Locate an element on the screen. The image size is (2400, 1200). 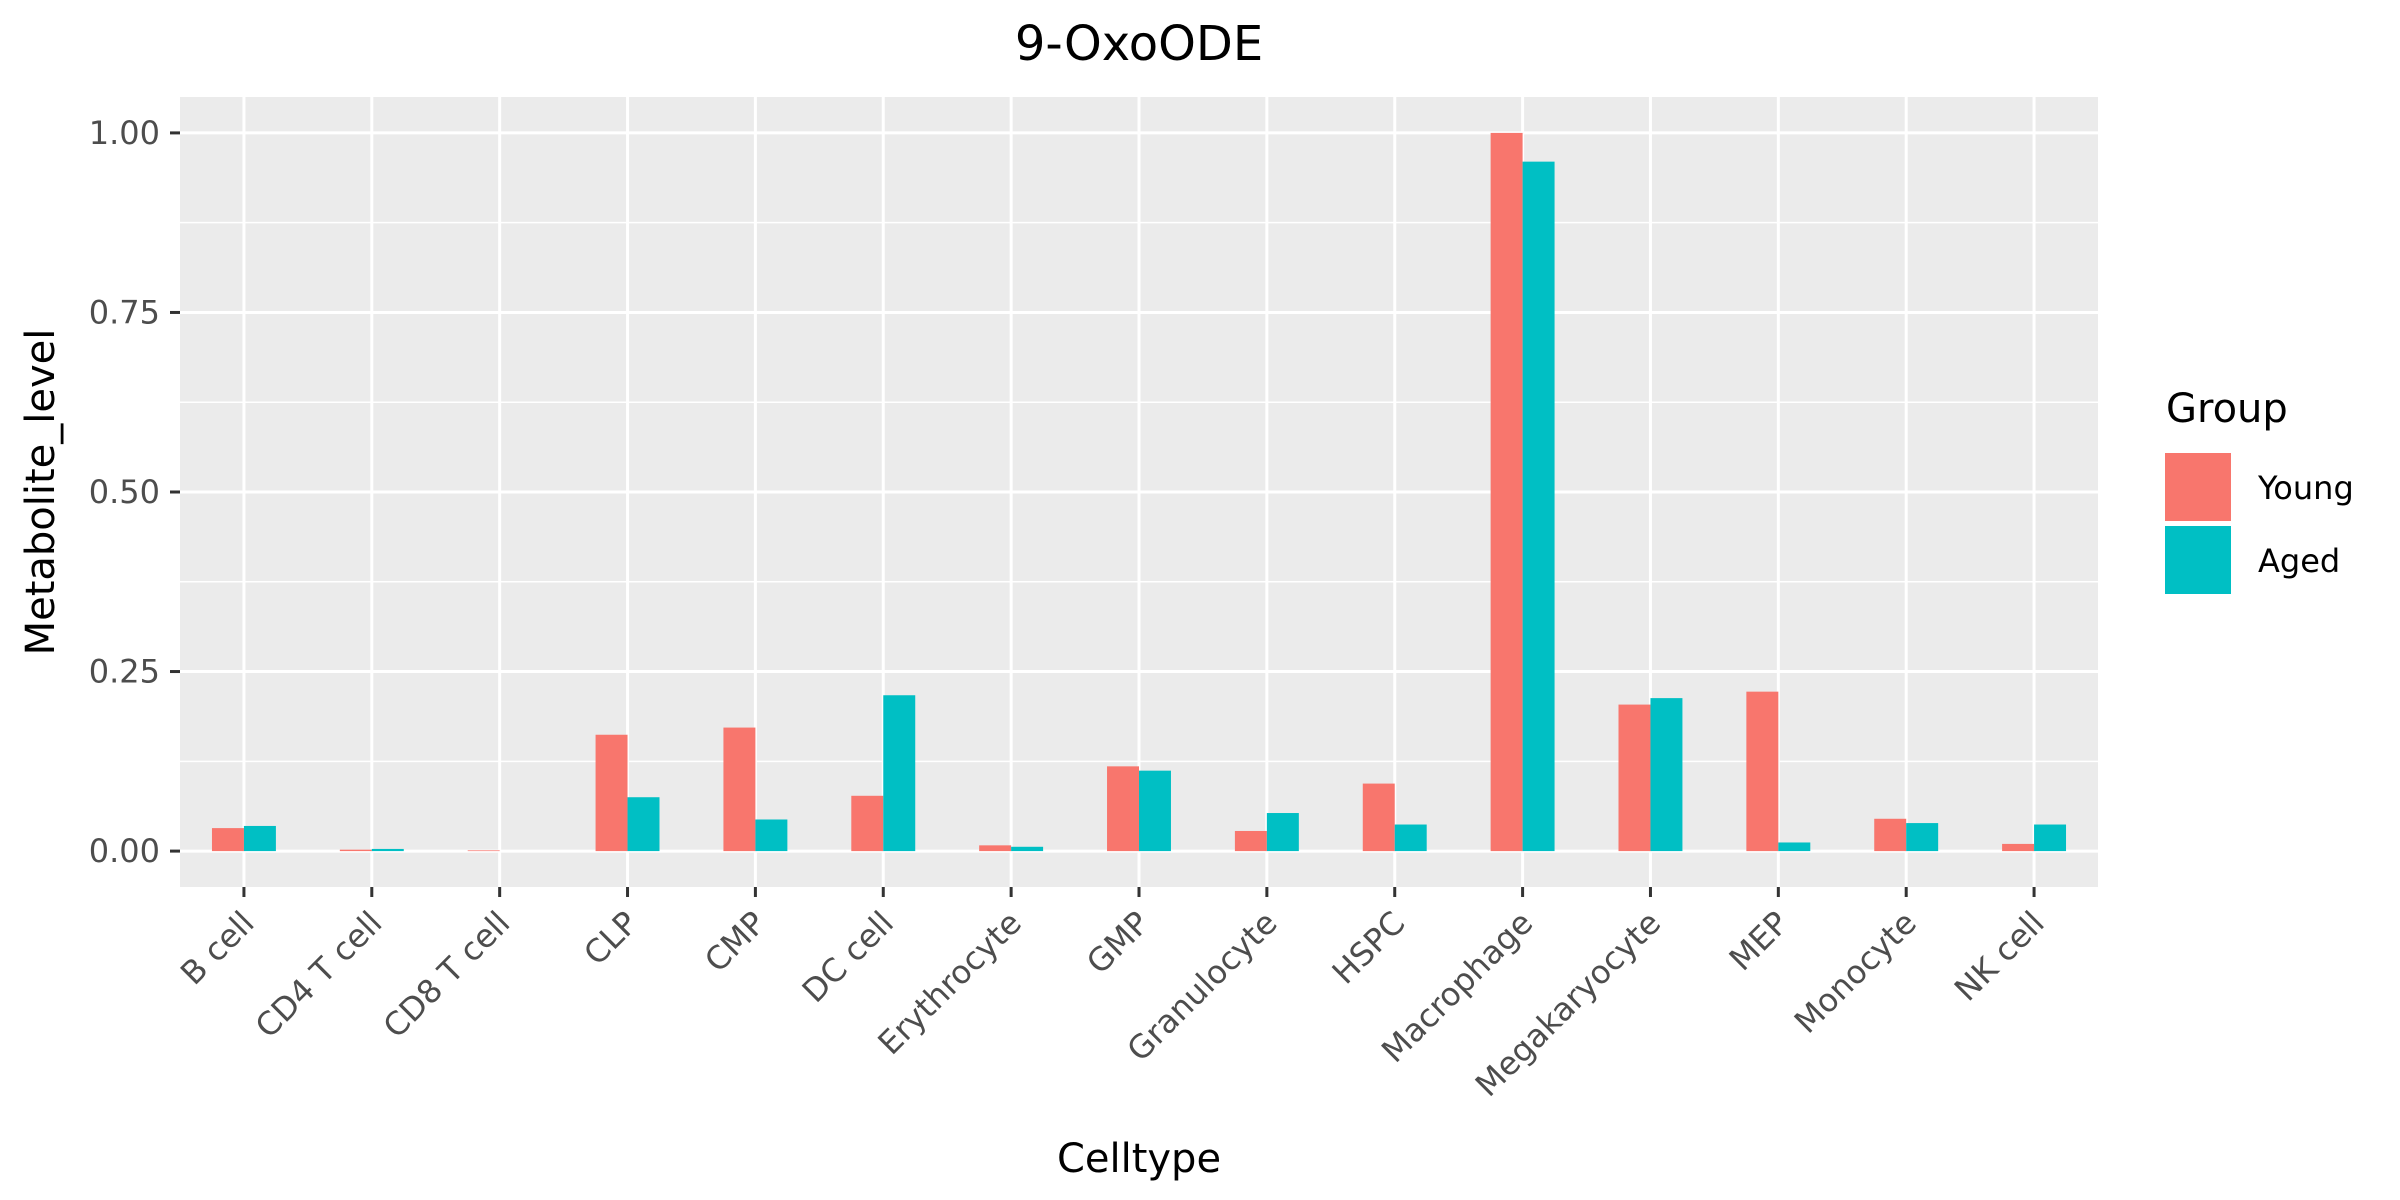
x-tick-label: MEP is located at coordinates (1759, 941).